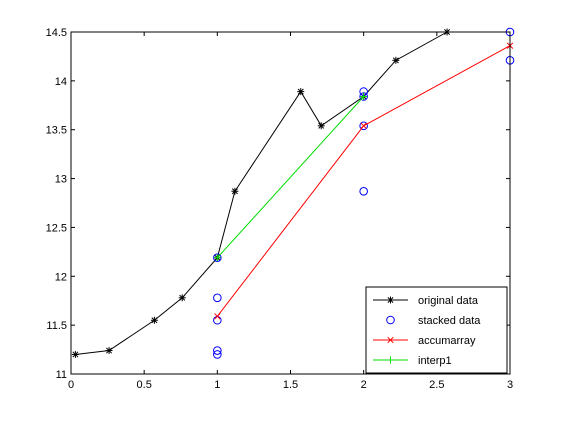 The image size is (561, 425). I want to click on series-interp1, so click(290, 177).